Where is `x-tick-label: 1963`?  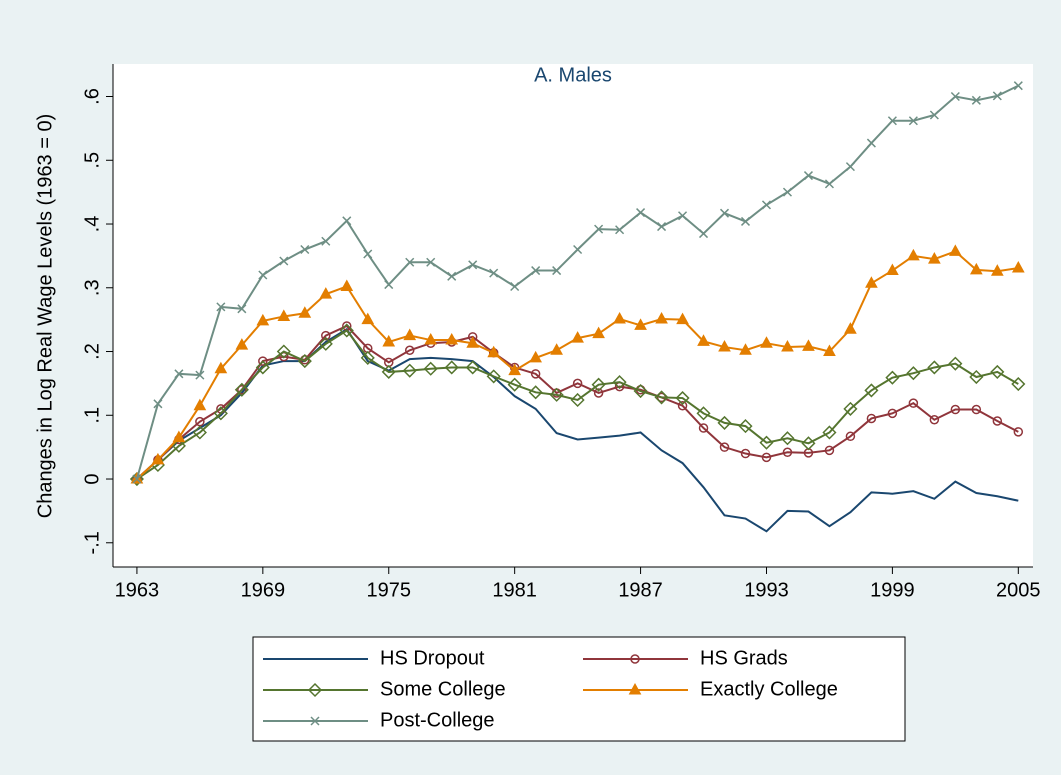 x-tick-label: 1963 is located at coordinates (137, 590).